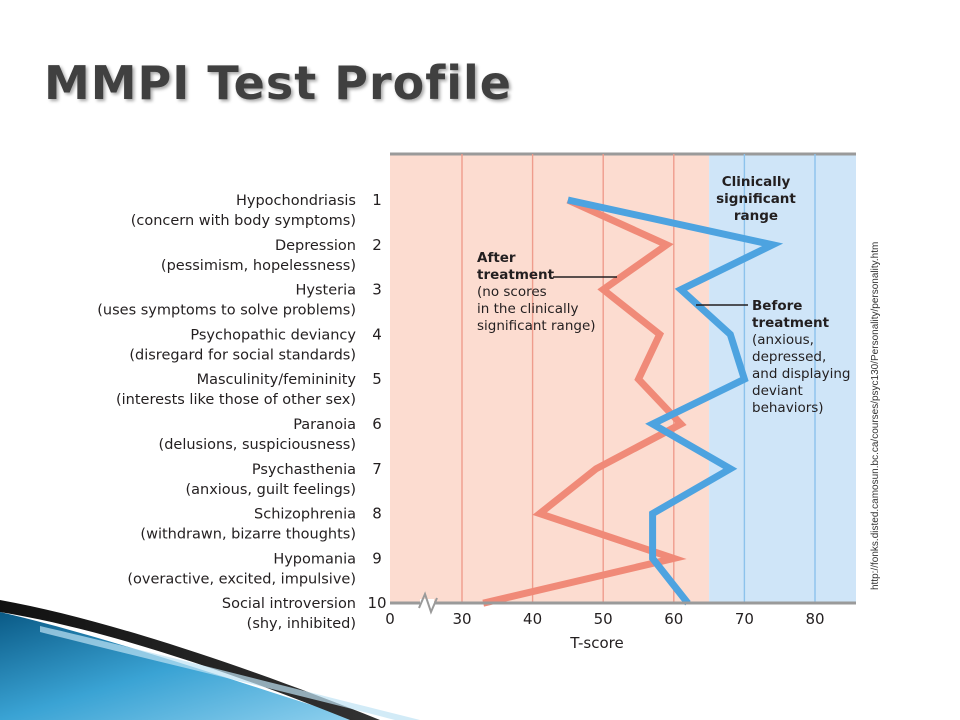  What do you see at coordinates (596, 643) in the screenshot?
I see `x-axis-title: T-score` at bounding box center [596, 643].